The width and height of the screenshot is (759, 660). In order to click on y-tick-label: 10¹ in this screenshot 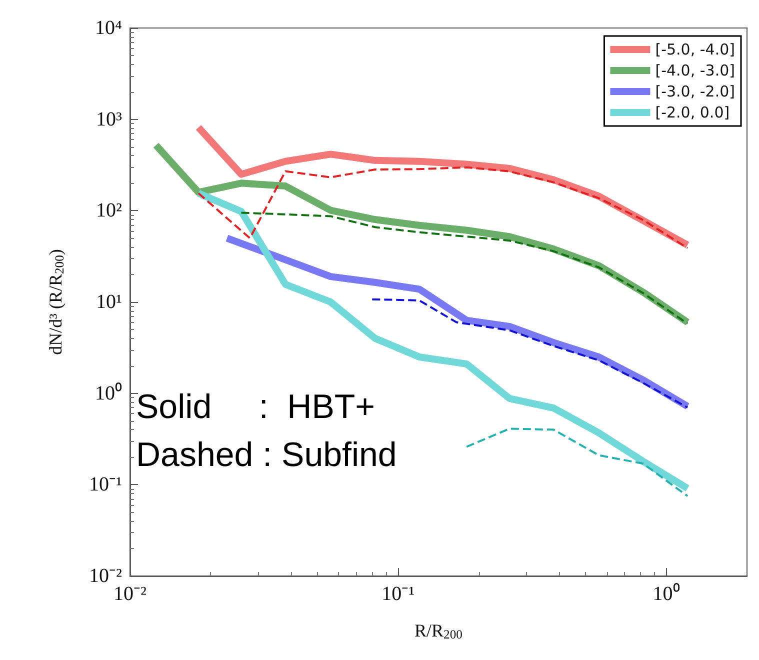, I will do `click(109, 302)`.